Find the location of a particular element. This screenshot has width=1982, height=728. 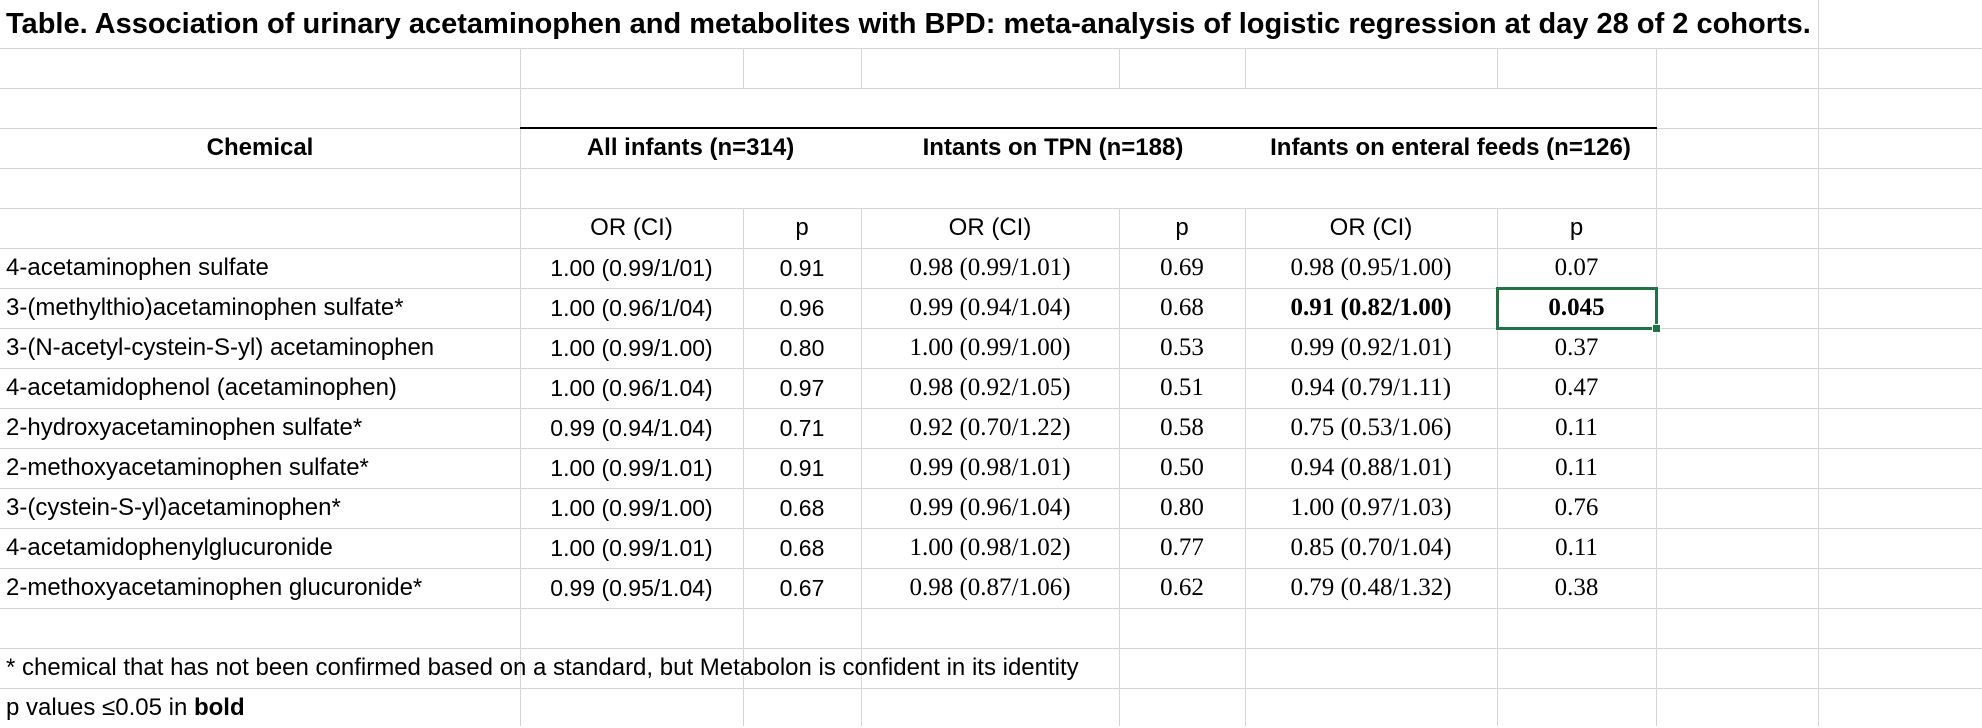

all-or-ci: 1.00 (0.99/1/01) is located at coordinates (631, 268).